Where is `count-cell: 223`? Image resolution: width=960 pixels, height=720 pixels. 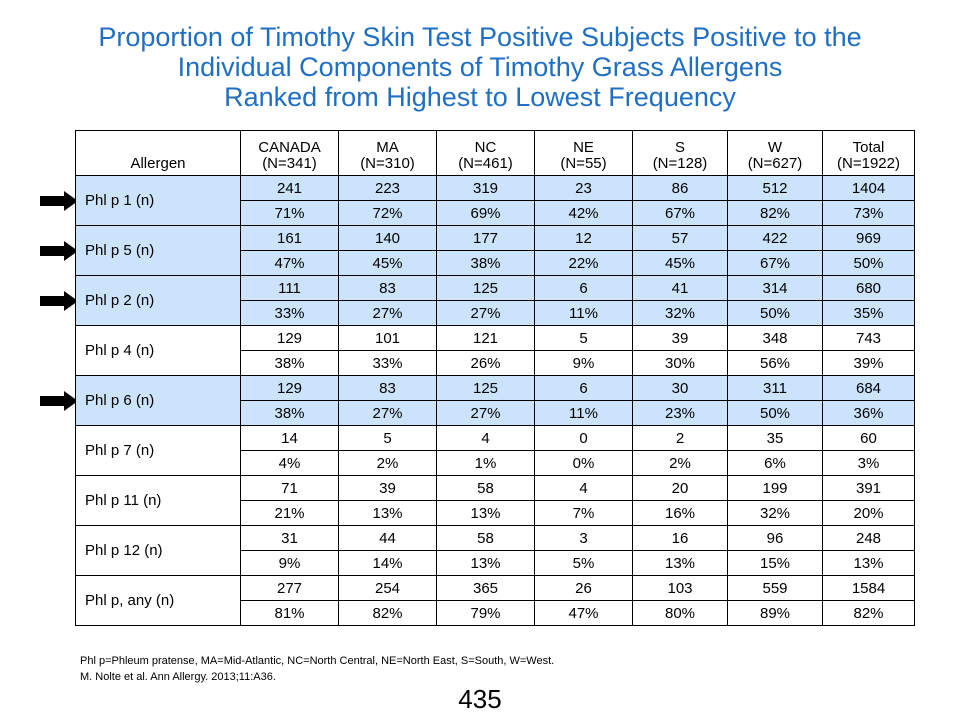
count-cell: 223 is located at coordinates (387, 188).